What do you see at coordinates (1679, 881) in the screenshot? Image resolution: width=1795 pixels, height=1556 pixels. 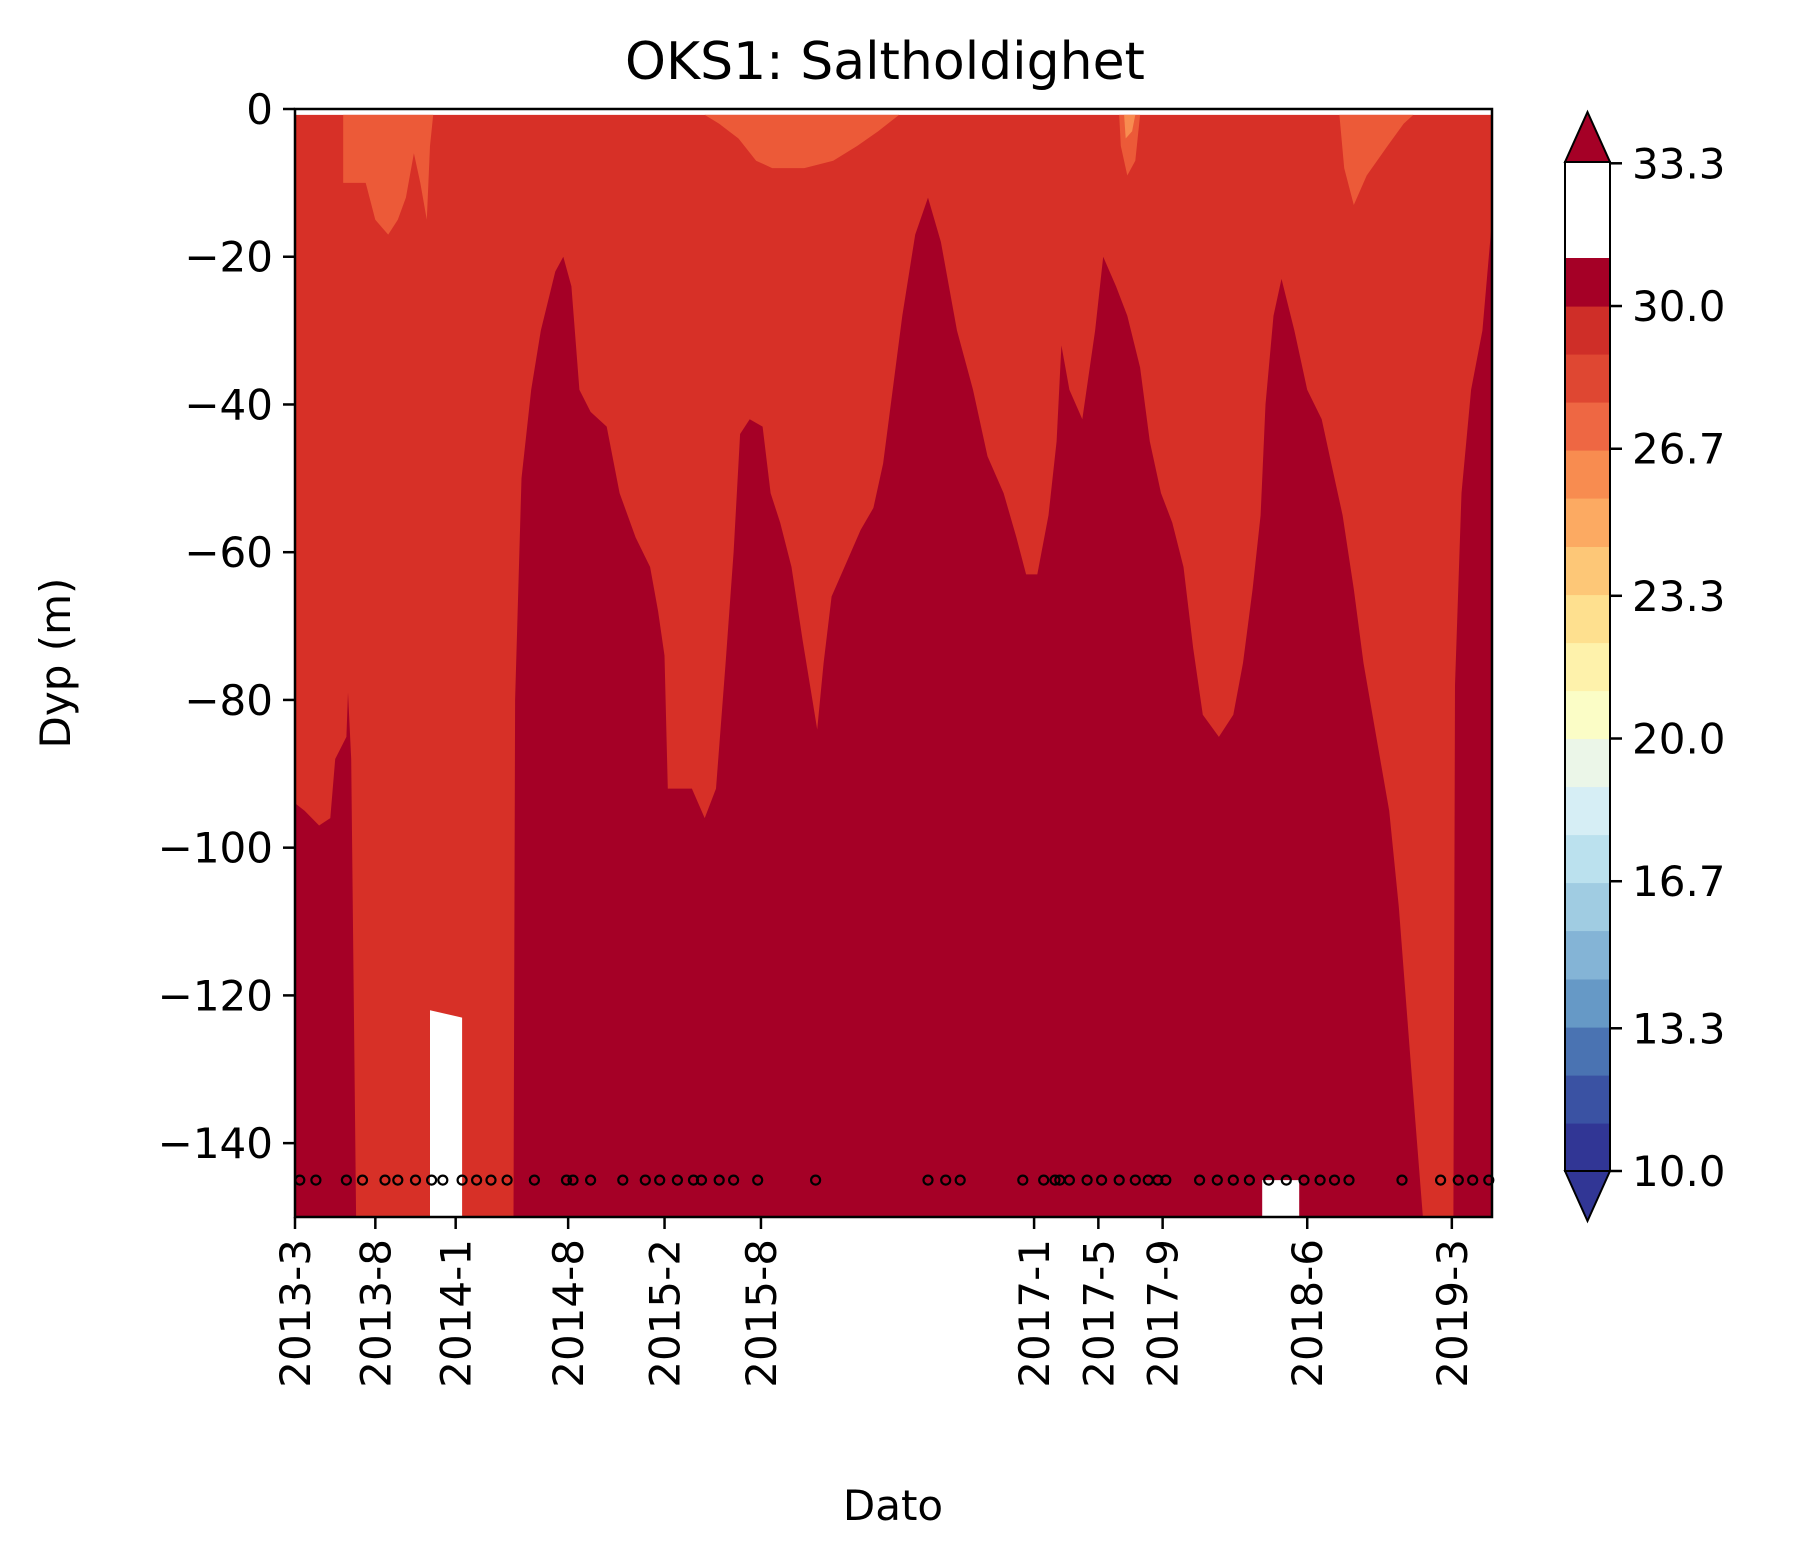 I see `colorbar-tick-label: 16.7` at bounding box center [1679, 881].